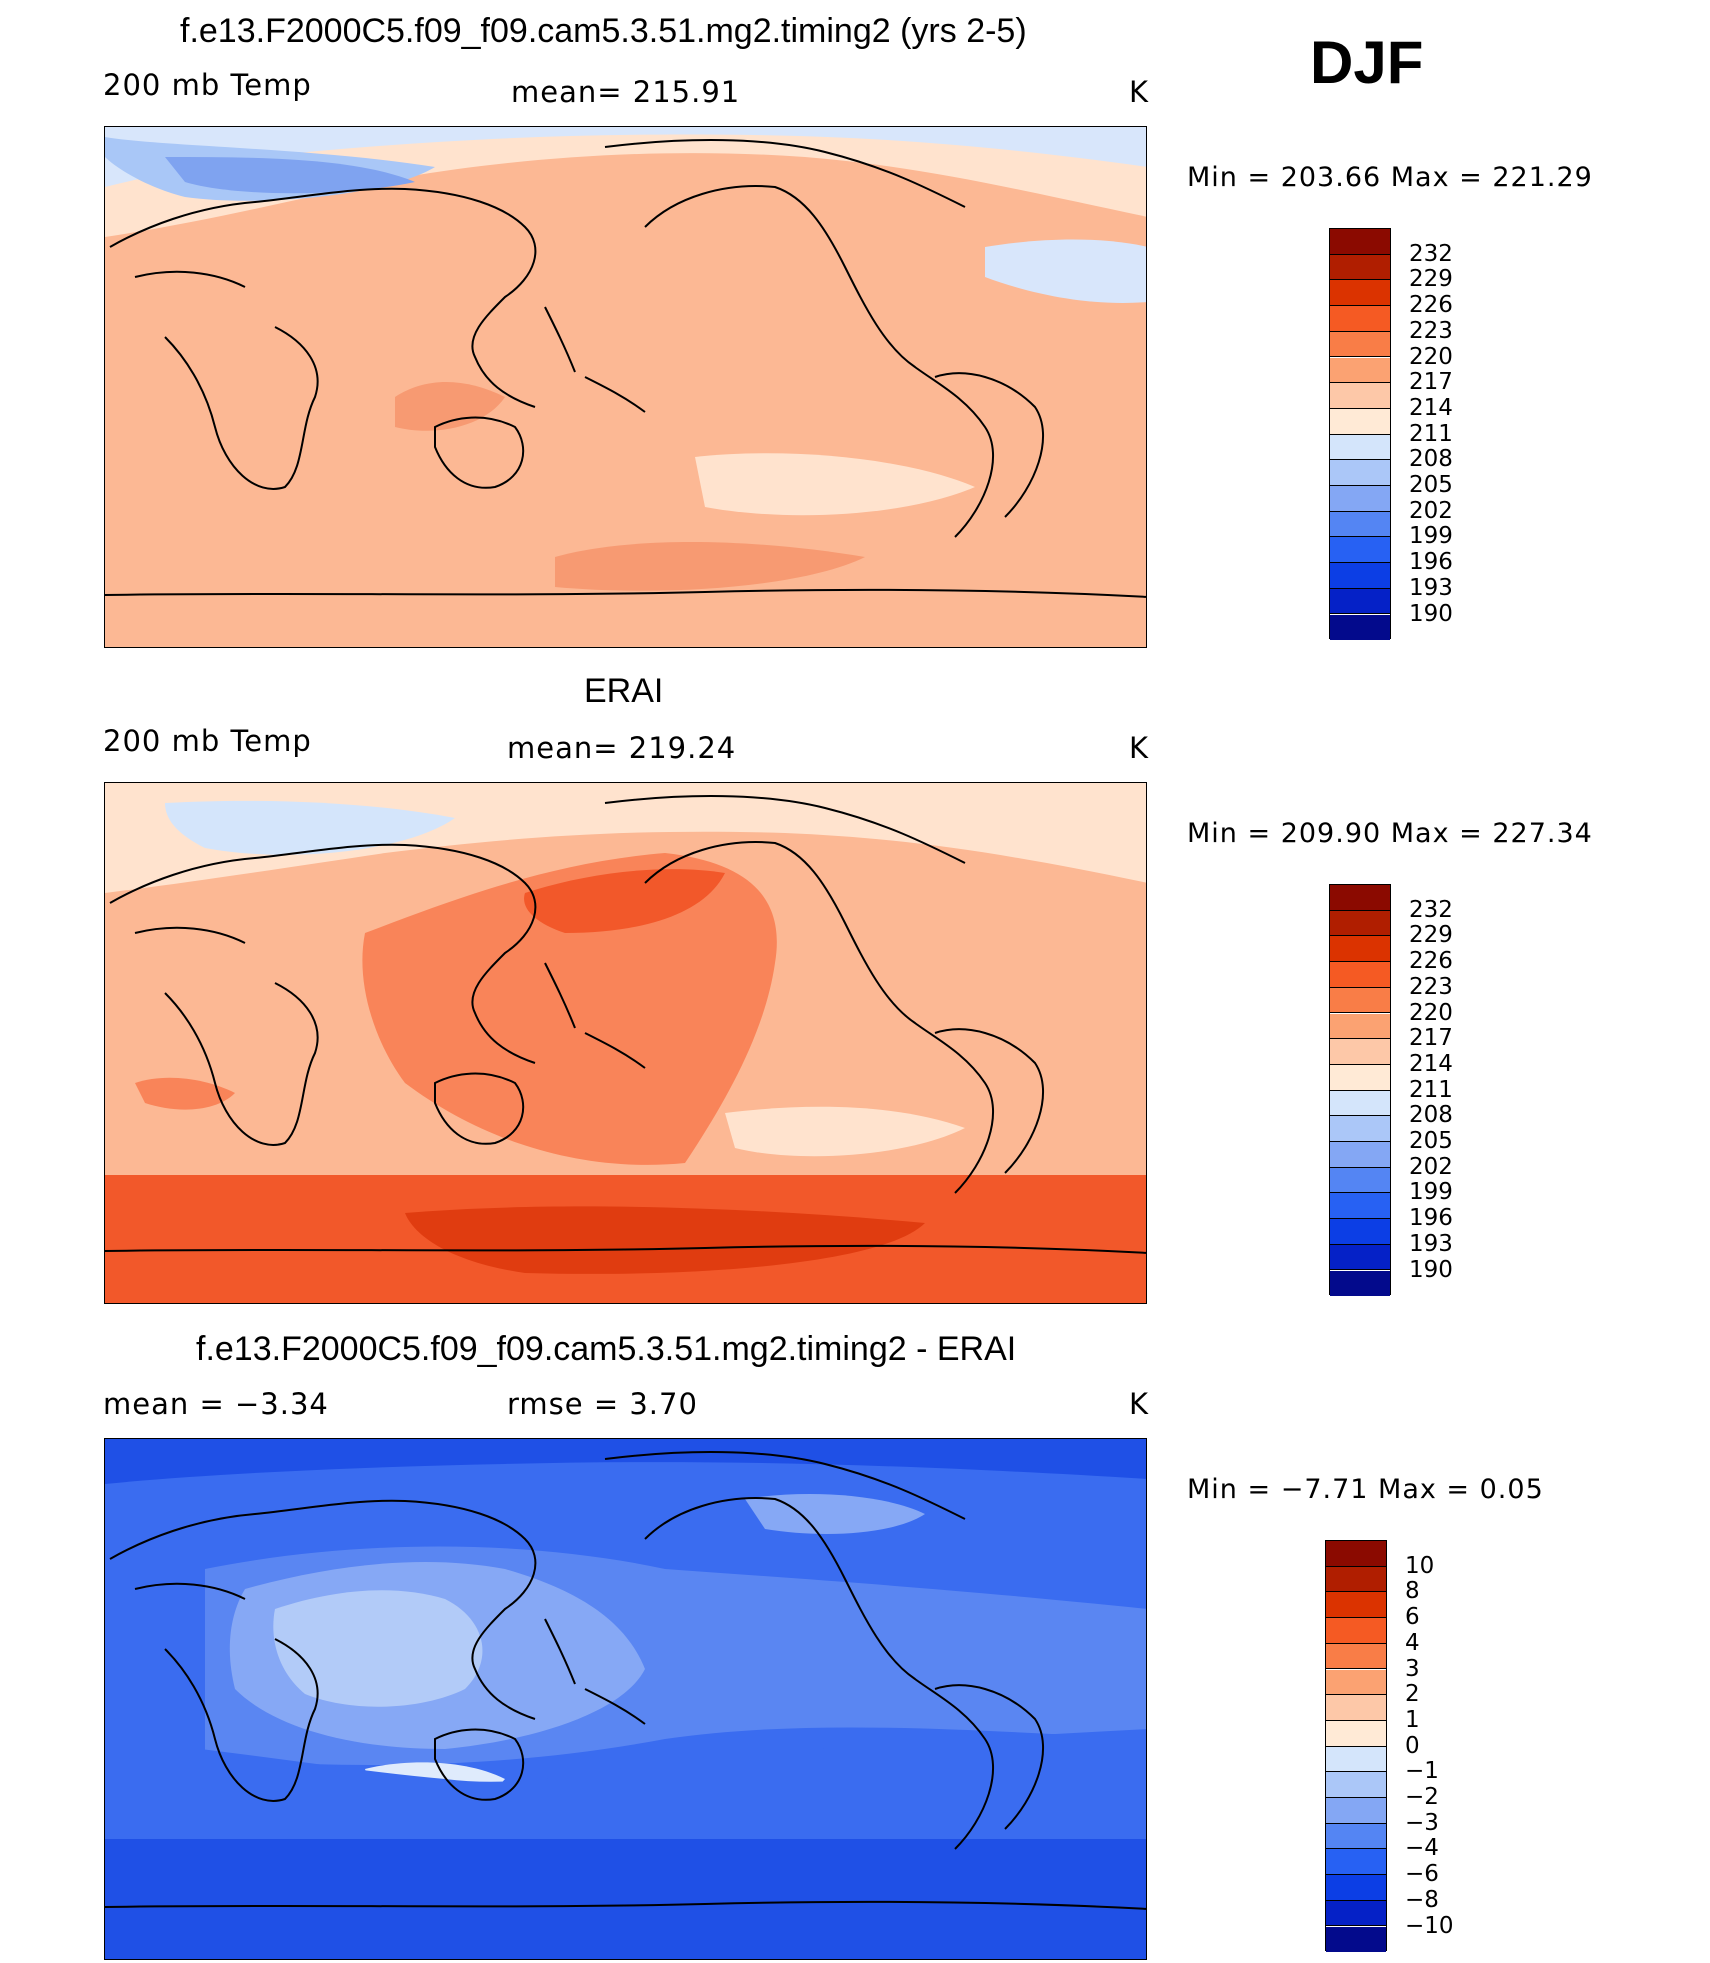 The height and width of the screenshot is (1963, 1710). I want to click on panel-mean-model: mean= 215.91, so click(626, 92).